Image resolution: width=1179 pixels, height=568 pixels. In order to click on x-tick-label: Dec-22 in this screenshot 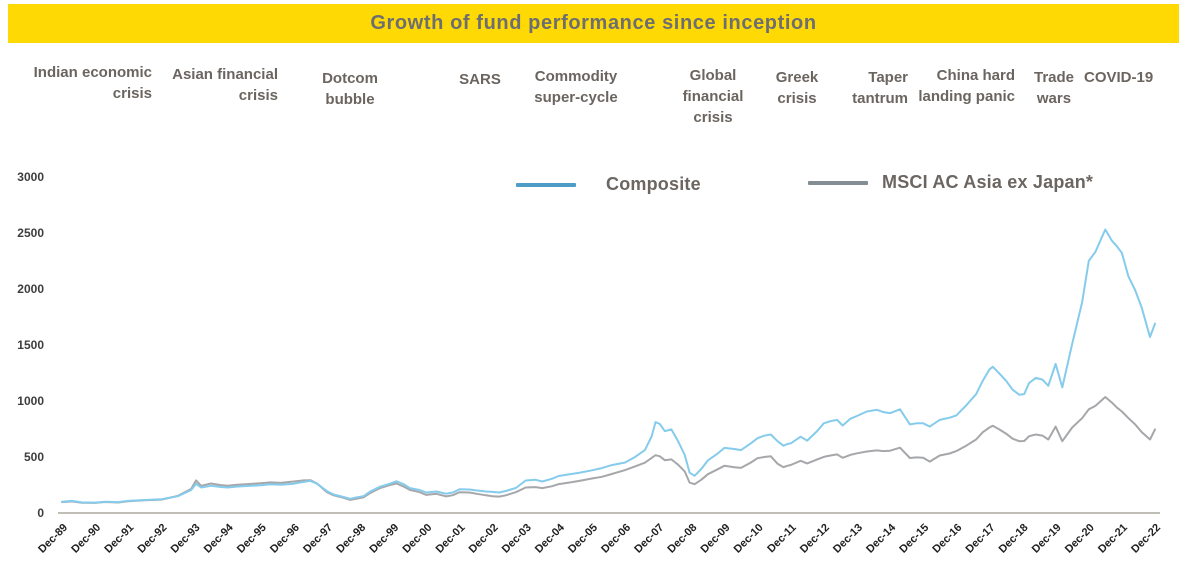, I will do `click(1146, 539)`.